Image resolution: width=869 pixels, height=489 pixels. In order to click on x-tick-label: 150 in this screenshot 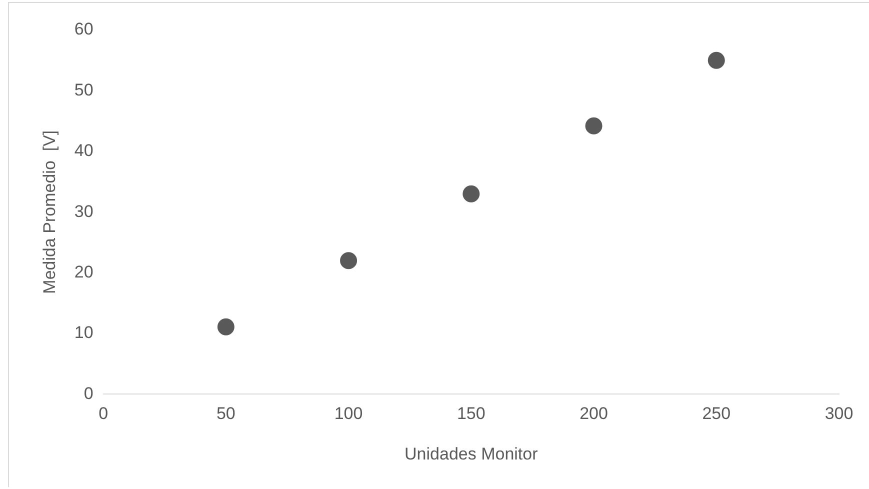, I will do `click(471, 414)`.